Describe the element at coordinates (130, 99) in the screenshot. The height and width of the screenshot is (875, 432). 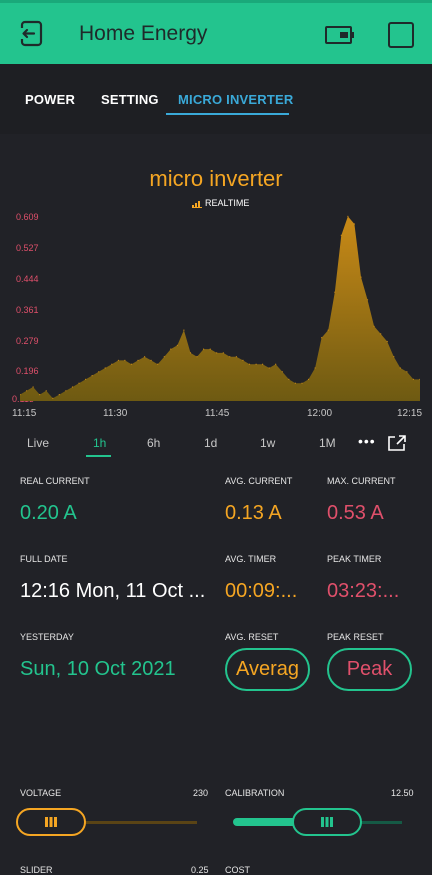
I see `tab-setting: SETTING` at that location.